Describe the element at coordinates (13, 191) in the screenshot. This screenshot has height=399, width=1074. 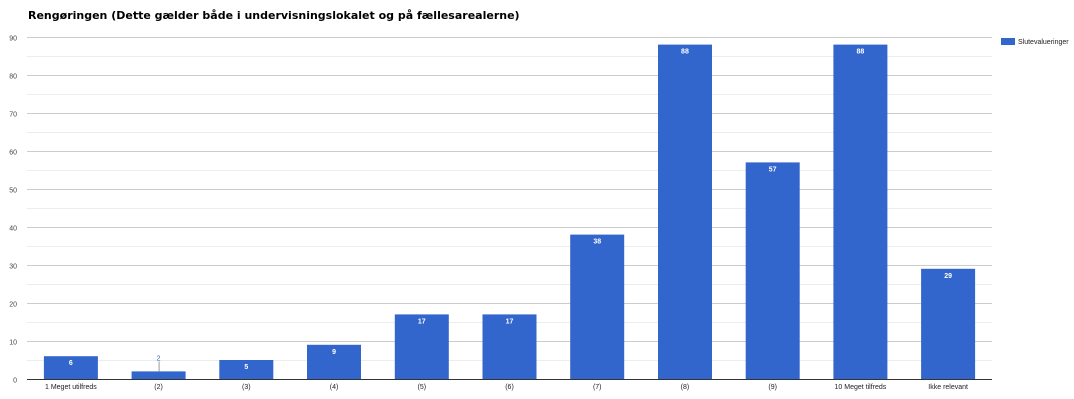
I see `y-tick-label: 50` at that location.